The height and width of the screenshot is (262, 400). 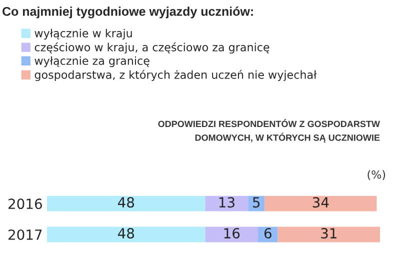 I want to click on legend-label: wyłącznie za granicę, so click(x=92, y=62).